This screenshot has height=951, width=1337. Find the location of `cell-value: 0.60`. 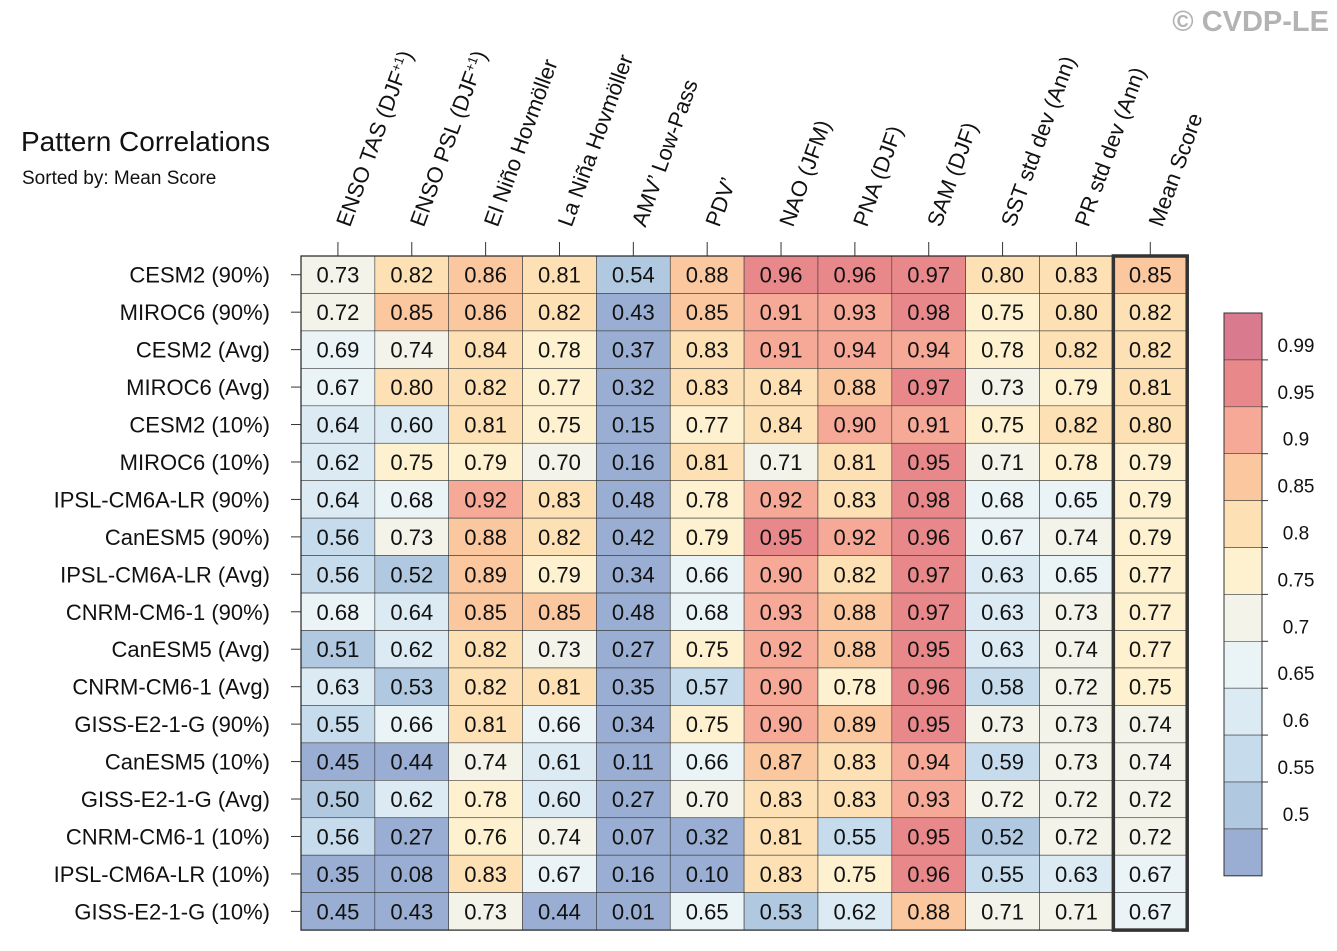

cell-value: 0.60 is located at coordinates (411, 425).